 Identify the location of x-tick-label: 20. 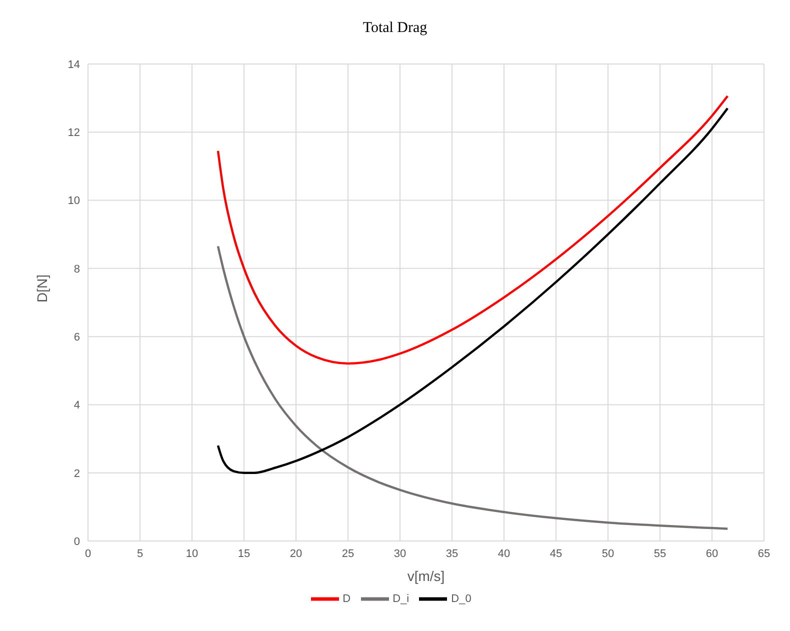
(296, 554).